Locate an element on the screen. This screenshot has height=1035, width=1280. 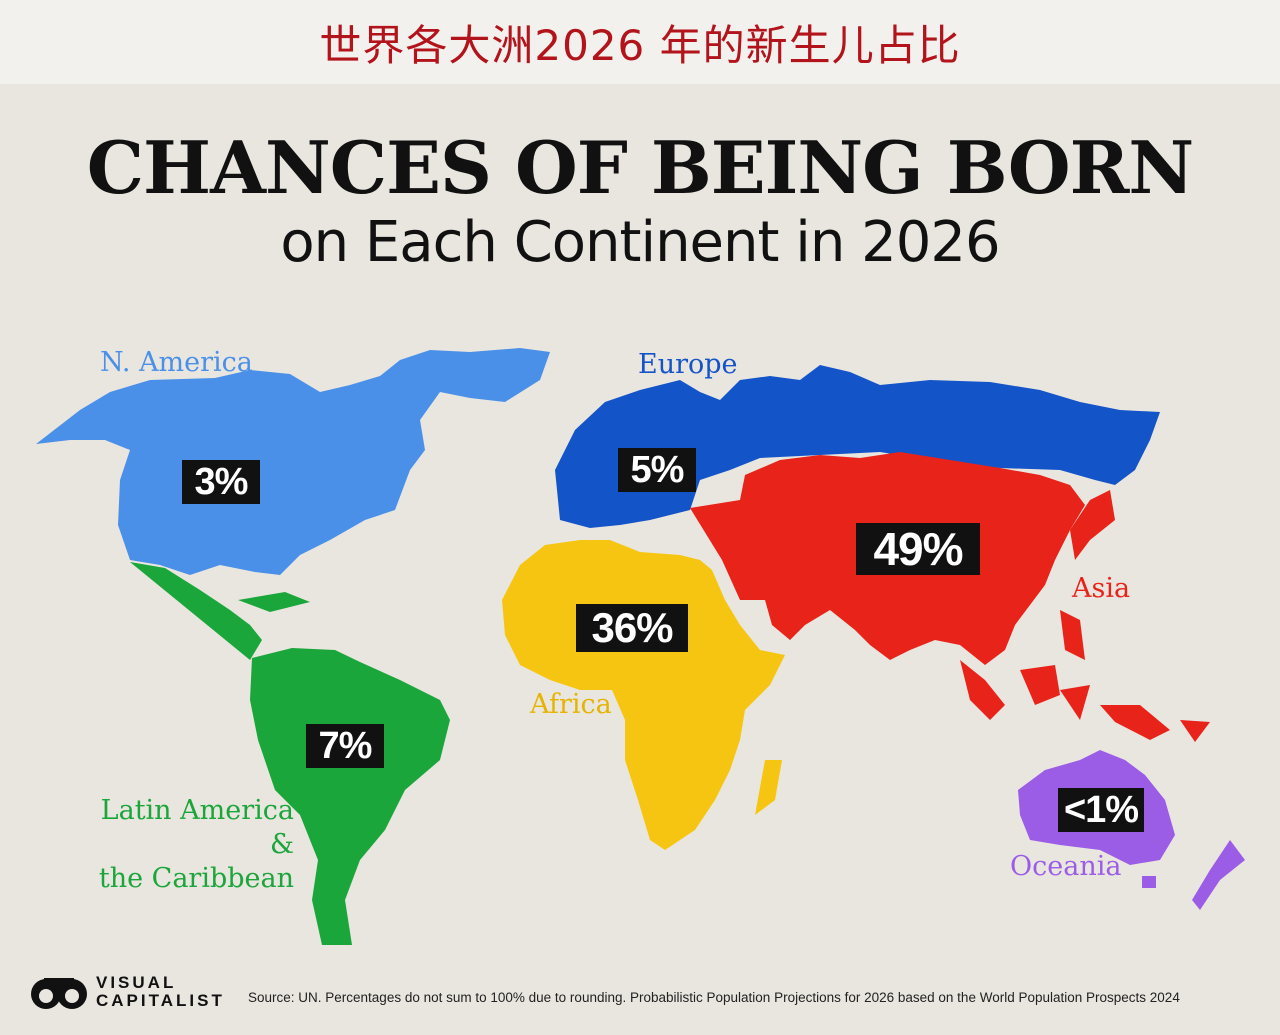
north-america-percent: 3% is located at coordinates (221, 482).